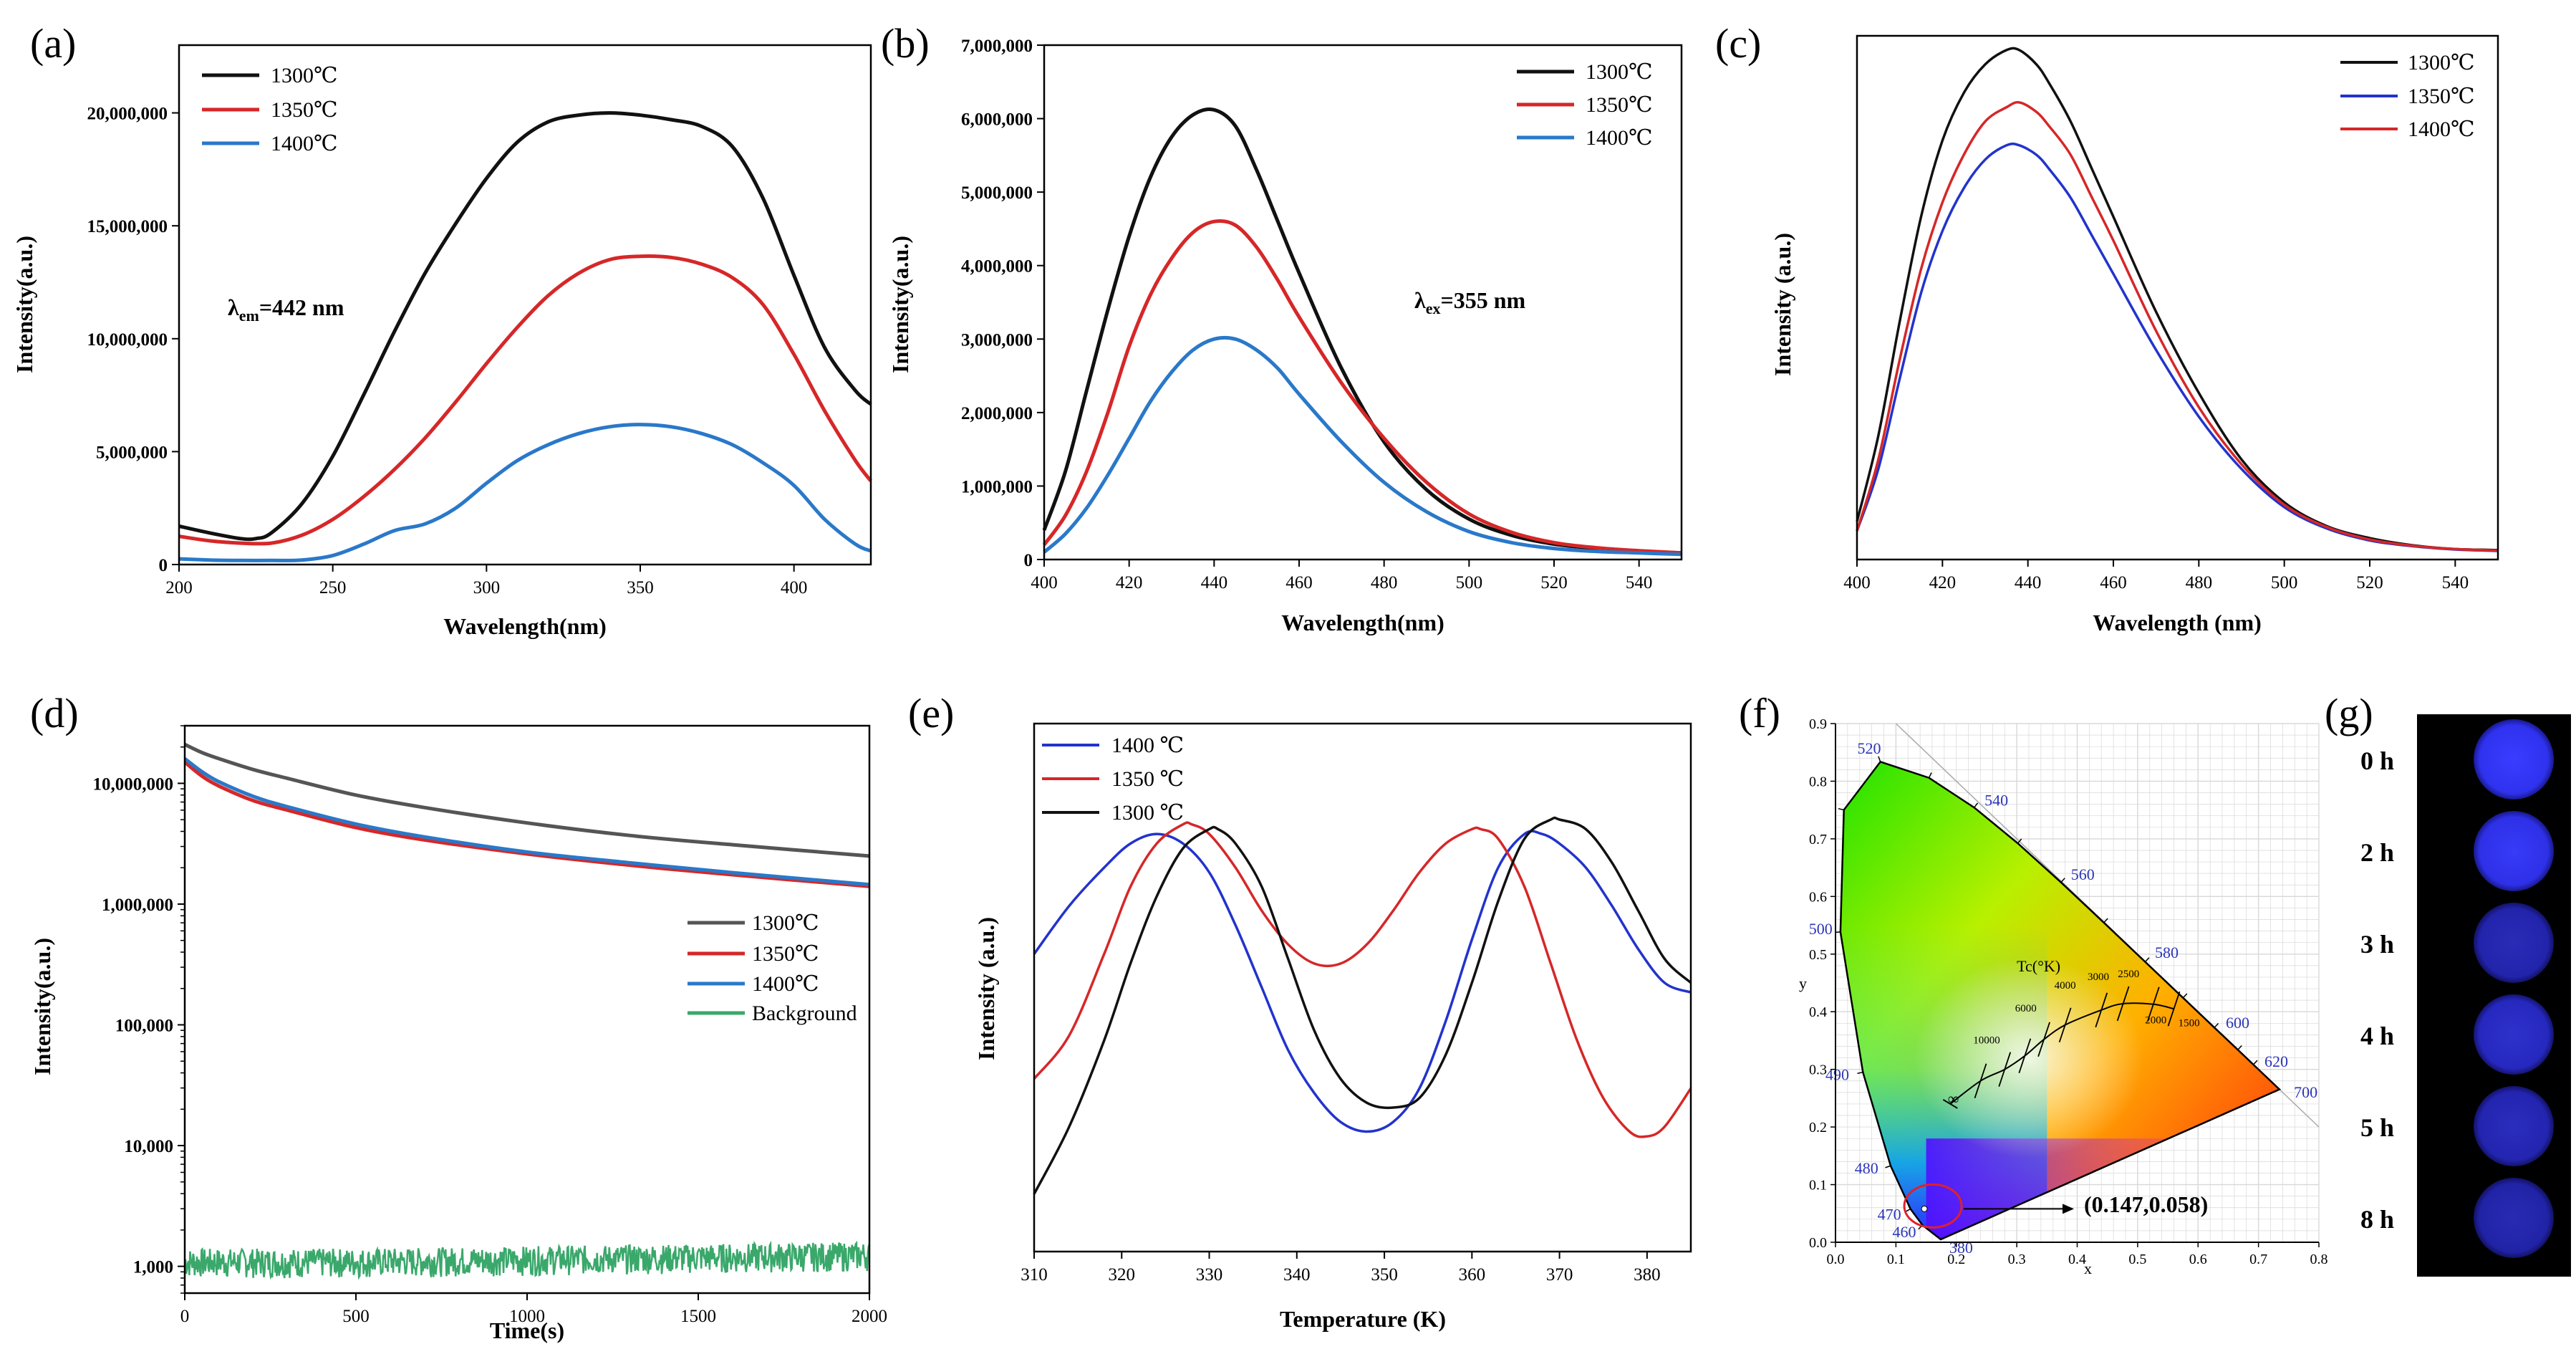 This screenshot has width=2576, height=1349. I want to click on series-layer-b, so click(1362, 332).